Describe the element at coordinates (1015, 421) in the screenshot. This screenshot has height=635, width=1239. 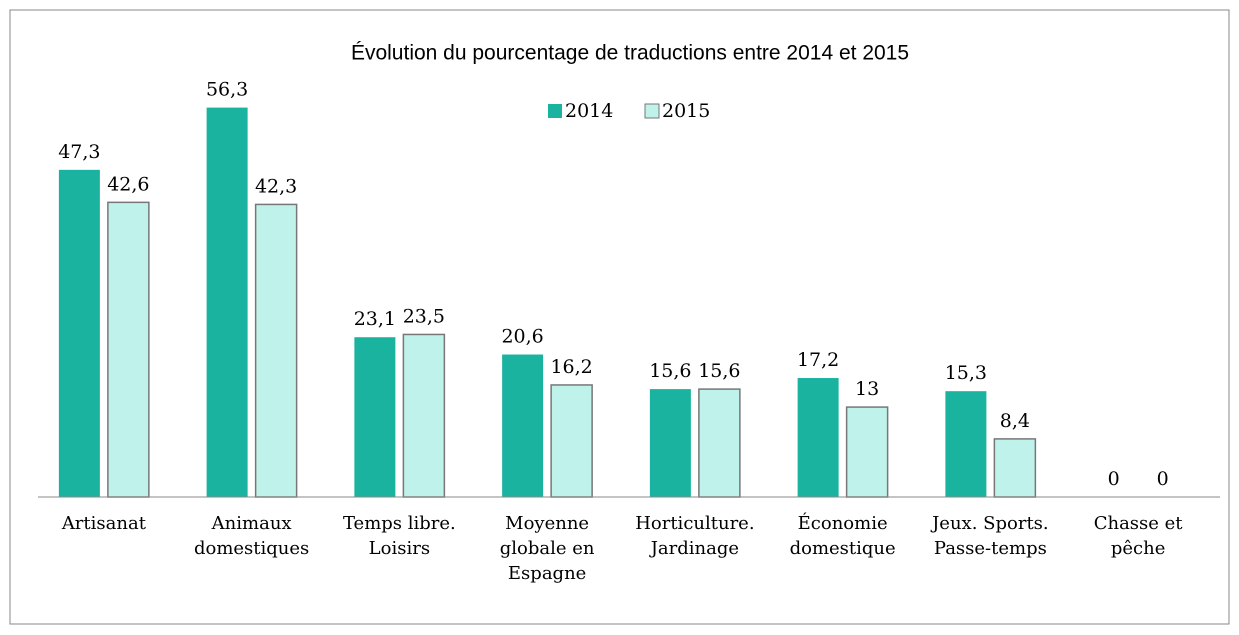
I see `value-label: 8,4` at that location.